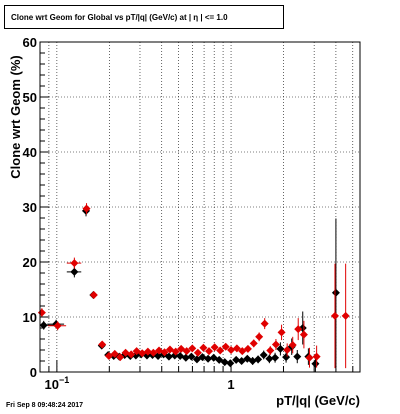  What do you see at coordinates (33, 372) in the screenshot?
I see `y-tick-label: 0` at bounding box center [33, 372].